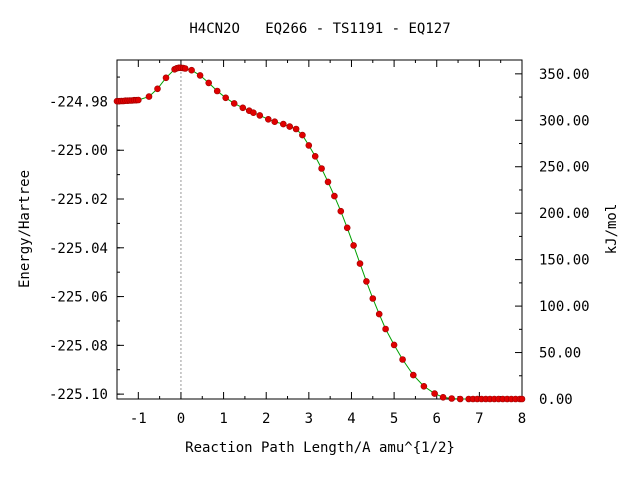 The height and width of the screenshot is (480, 640). I want to click on y-tick-label: -225.10, so click(78, 395).